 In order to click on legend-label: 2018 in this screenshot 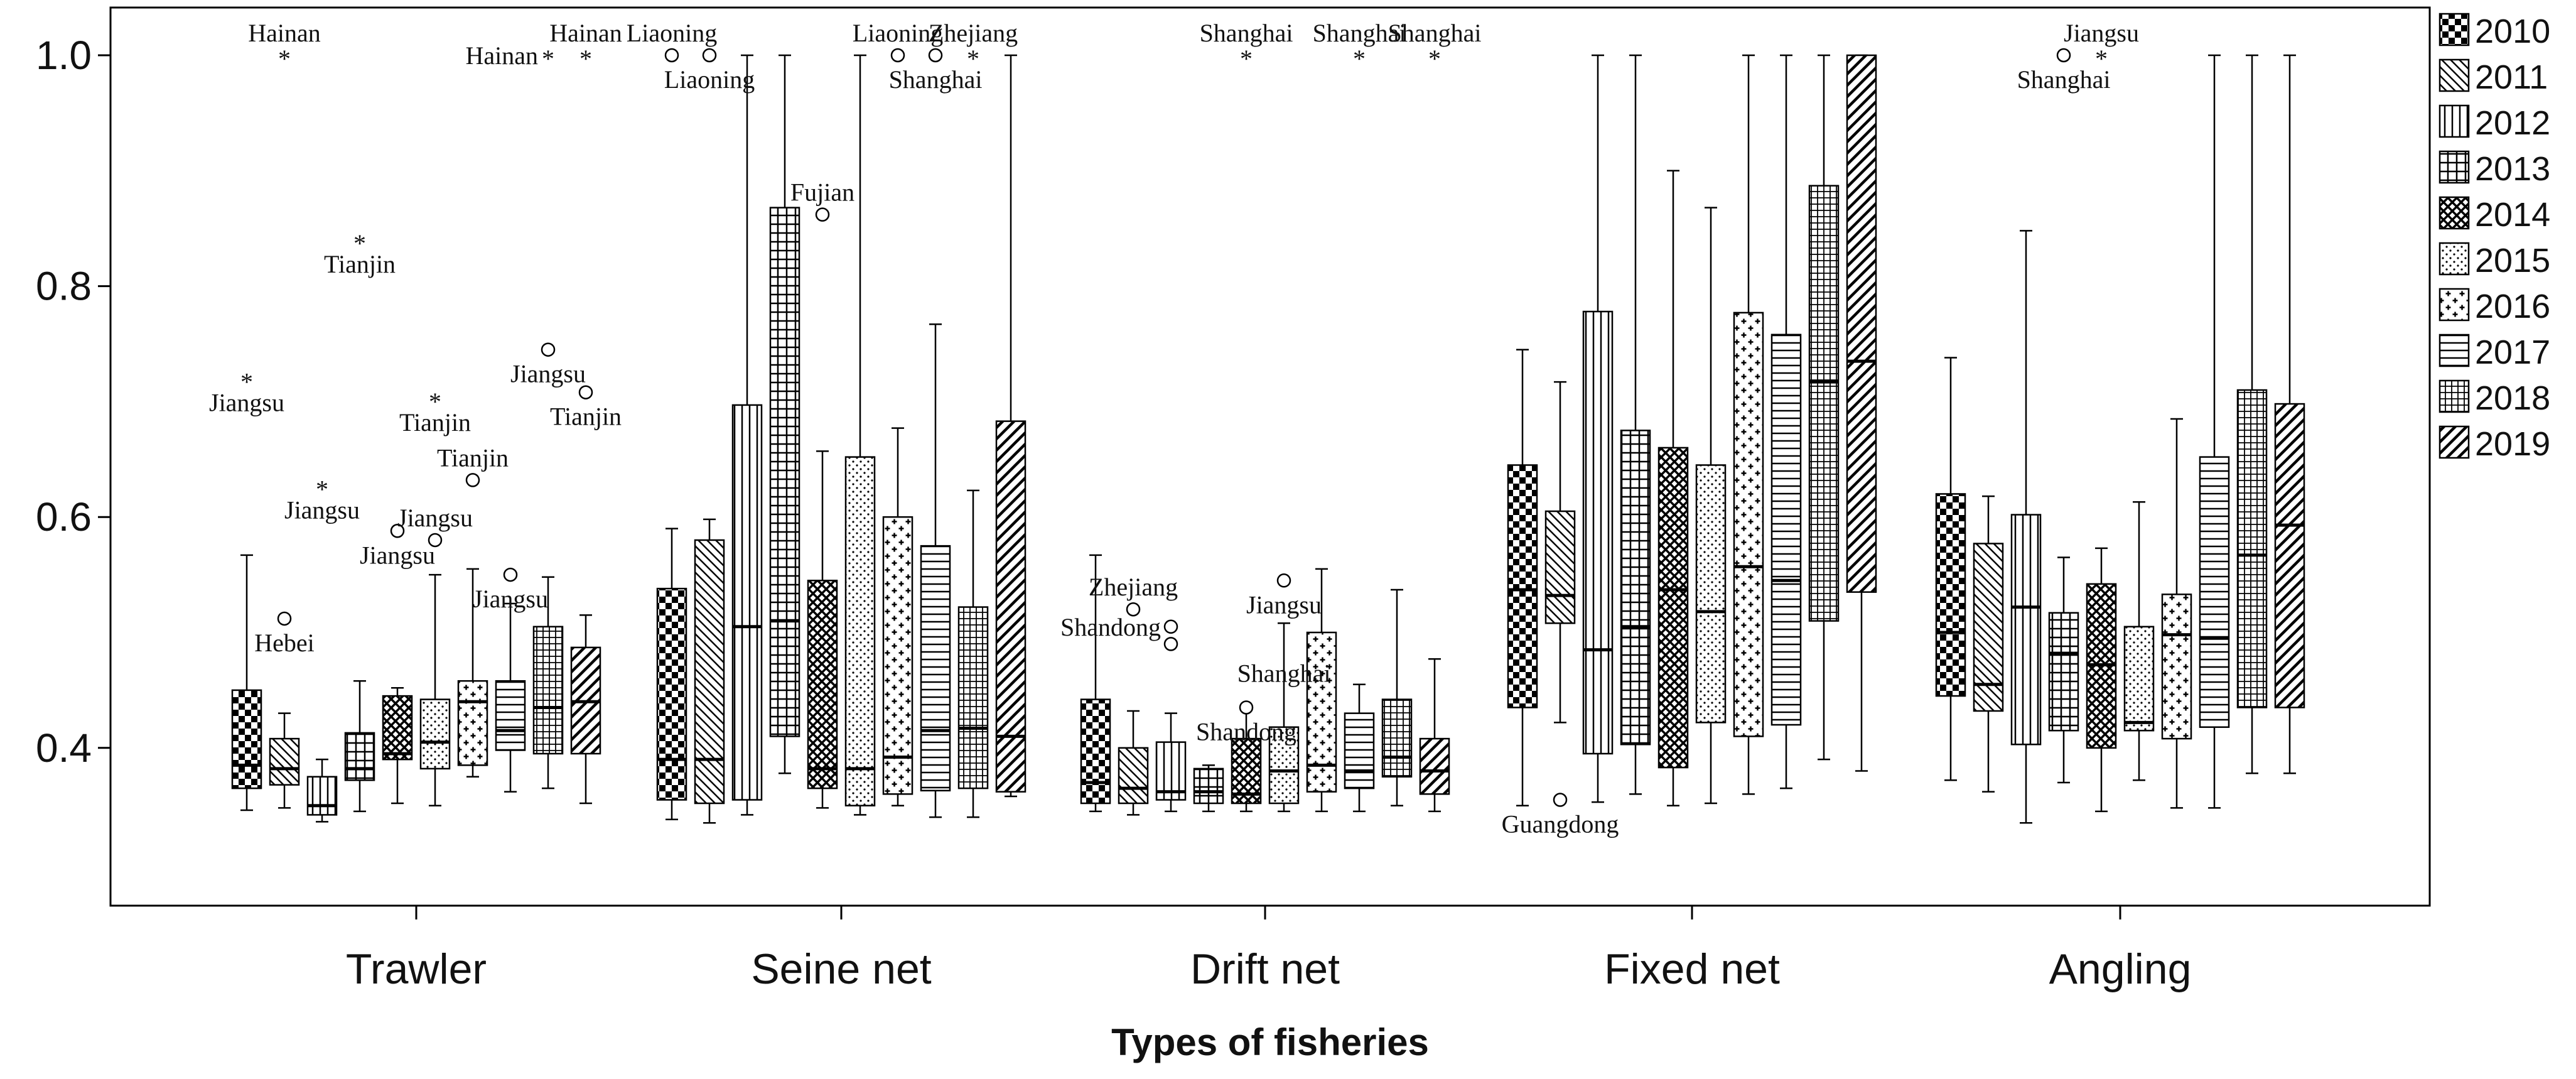, I will do `click(2512, 398)`.